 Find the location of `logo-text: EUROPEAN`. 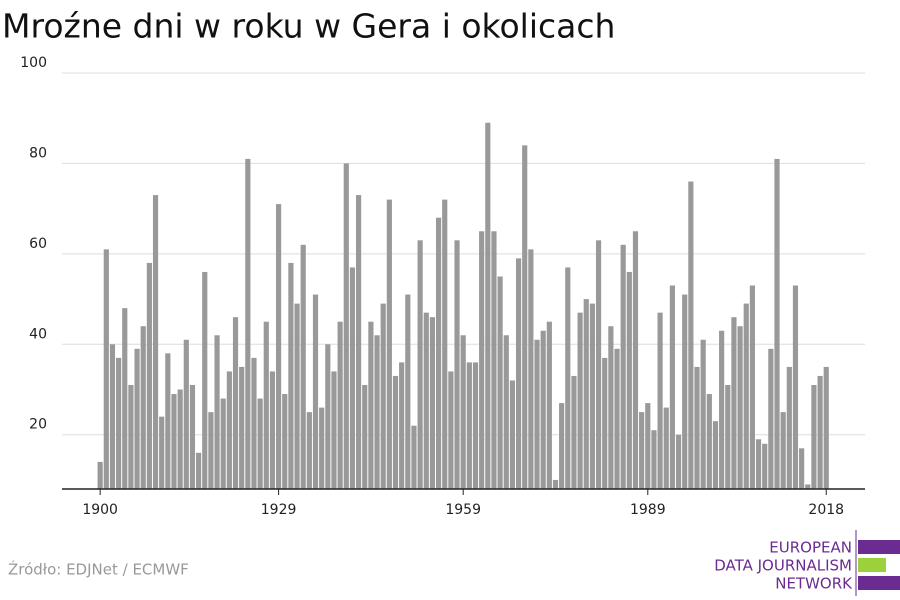

logo-text: EUROPEAN is located at coordinates (810, 548).